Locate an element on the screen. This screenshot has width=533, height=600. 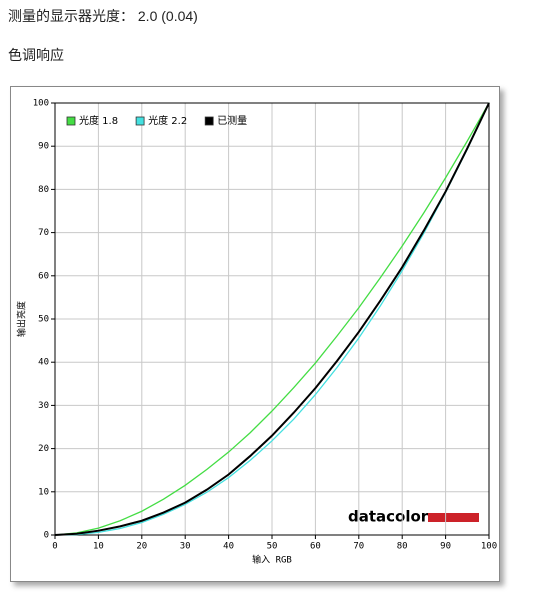
section-title: 色调响应 is located at coordinates (36, 55).